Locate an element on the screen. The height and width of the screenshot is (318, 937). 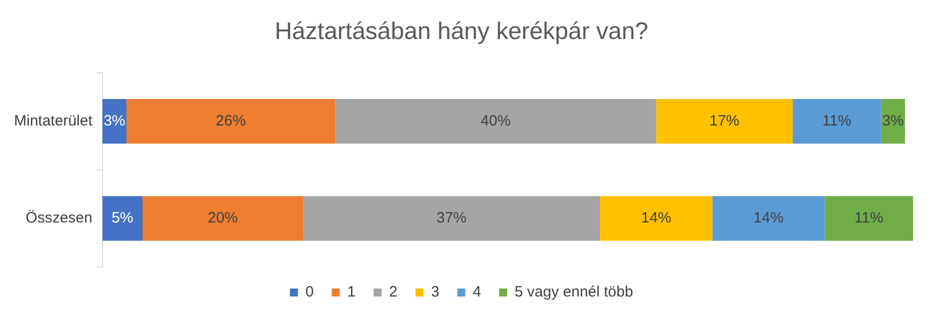
chart-title: Háztartásában hány kerékpár van? is located at coordinates (461, 32).